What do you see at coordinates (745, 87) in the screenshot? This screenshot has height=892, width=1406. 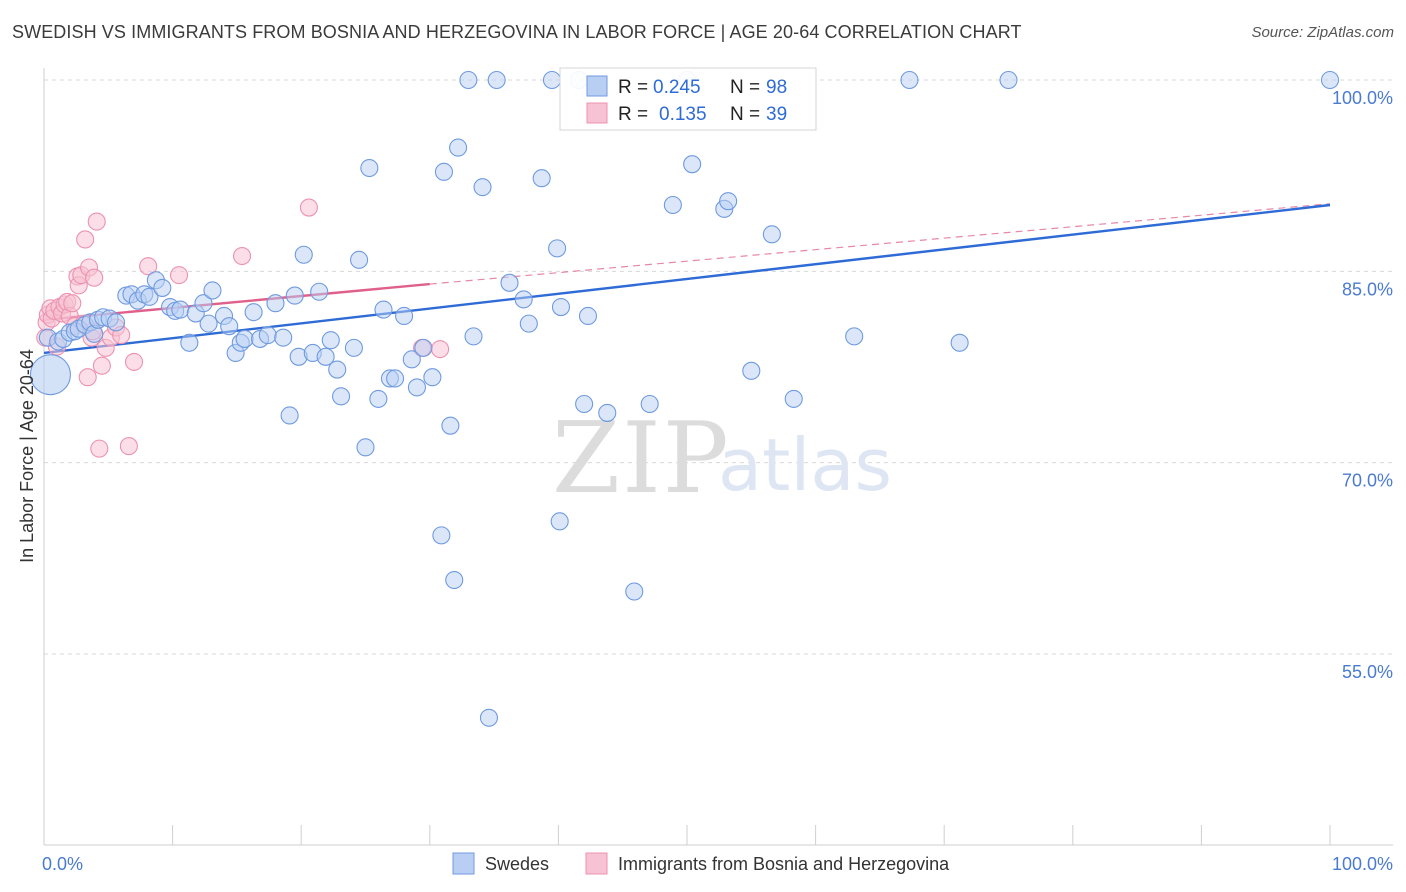 I see `stats-n-label-swedes: N =` at bounding box center [745, 87].